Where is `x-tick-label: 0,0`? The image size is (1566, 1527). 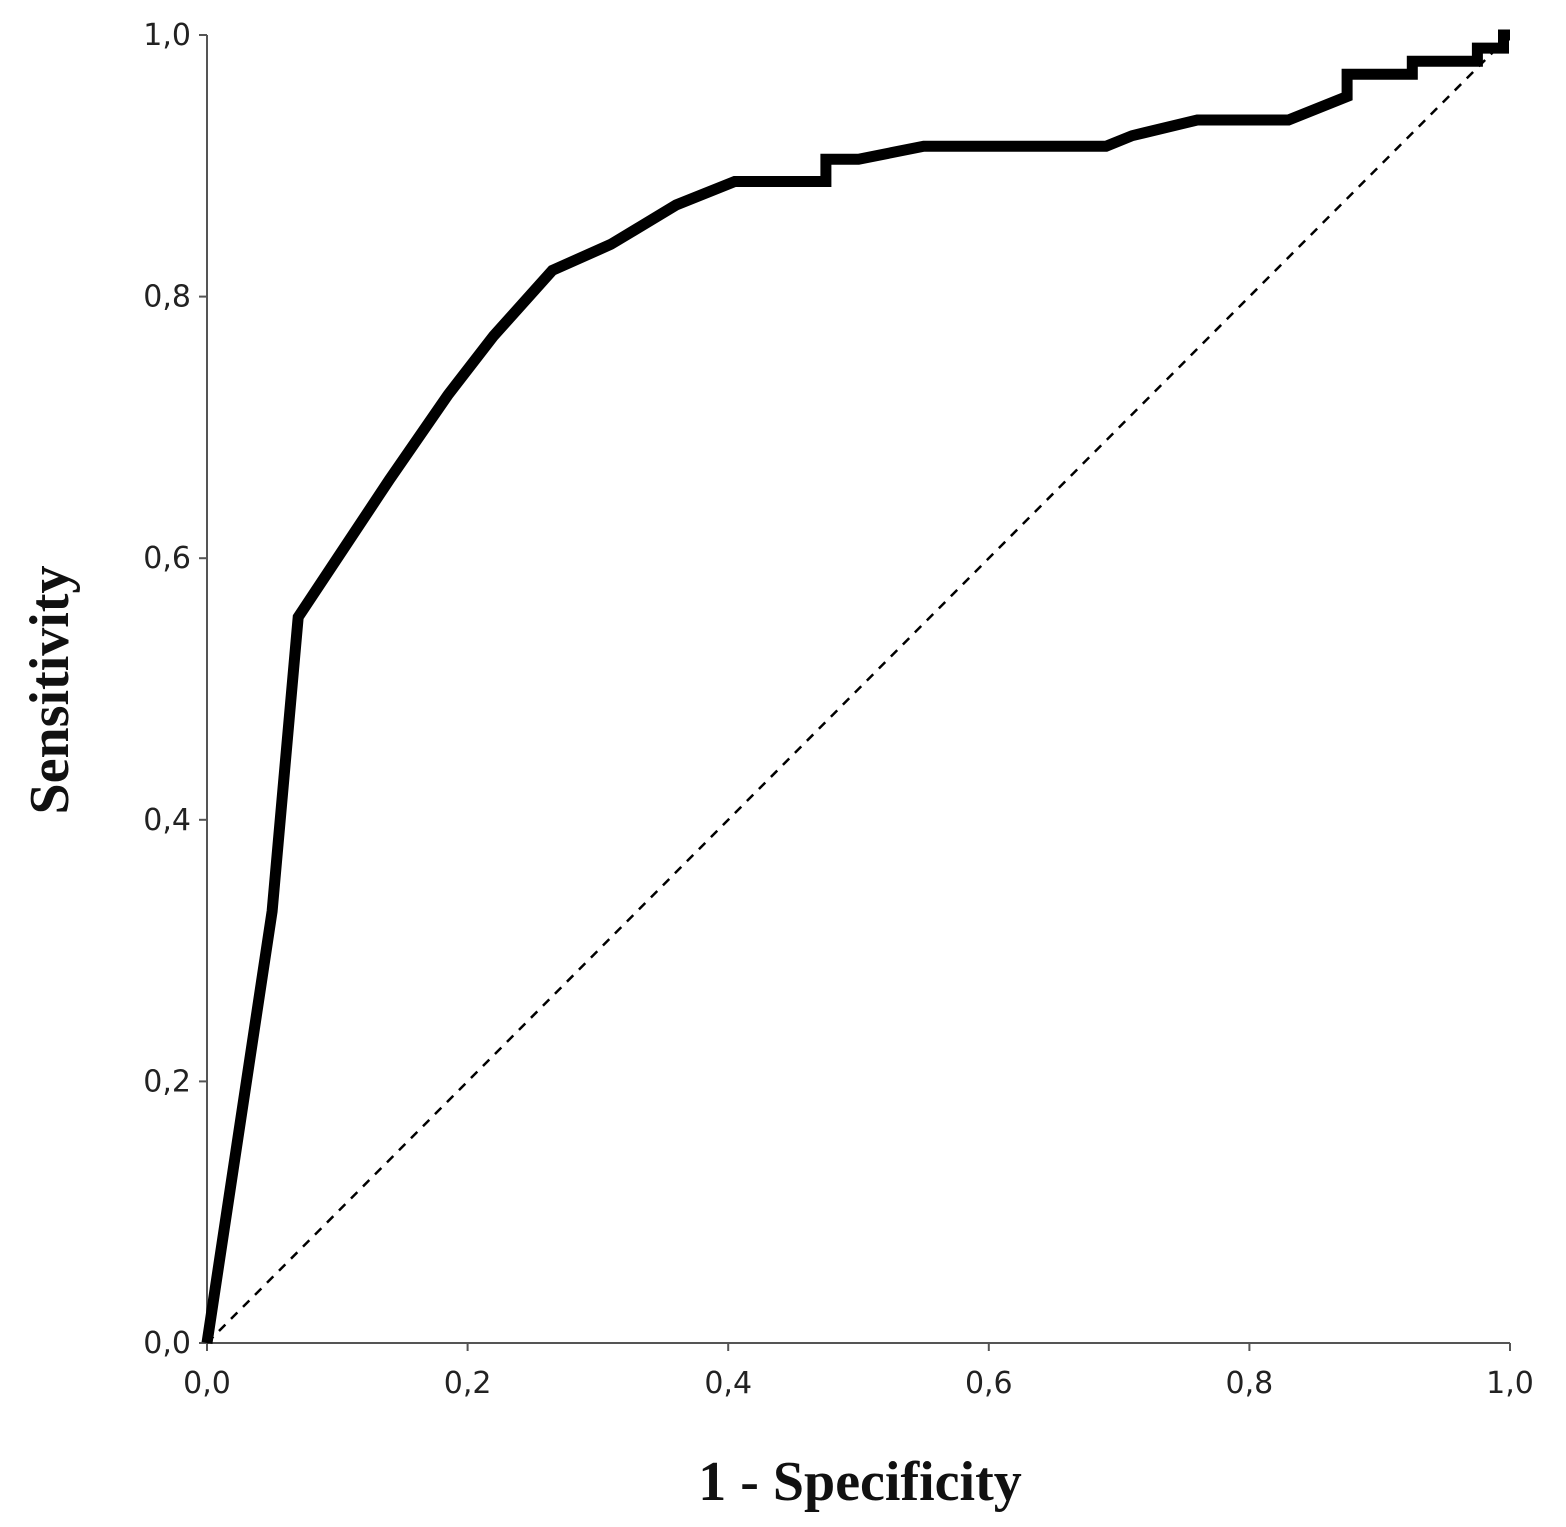 x-tick-label: 0,0 is located at coordinates (207, 1383).